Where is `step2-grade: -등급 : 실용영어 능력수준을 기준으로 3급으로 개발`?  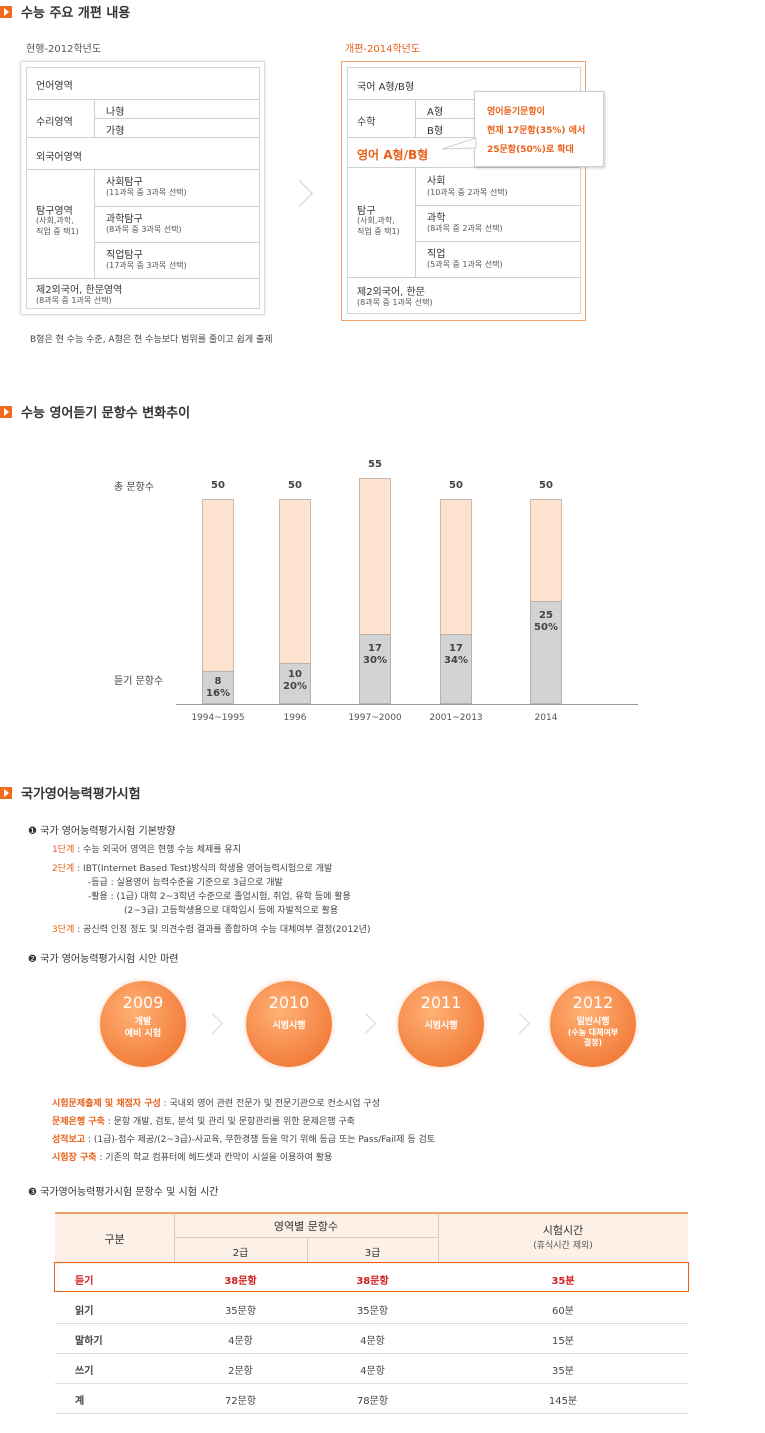
step2-grade: -등급 : 실용영어 능력수준을 기준으로 3급으로 개발 is located at coordinates (185, 883).